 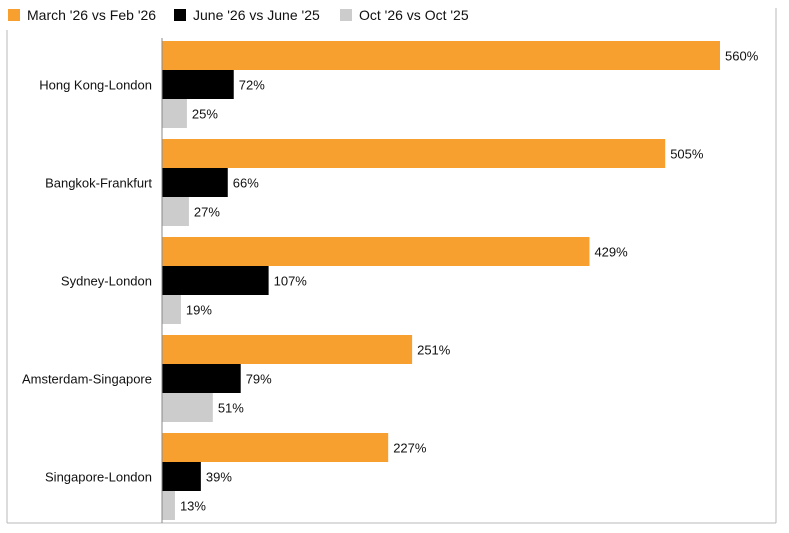 What do you see at coordinates (87, 379) in the screenshot?
I see `category-label: Amsterdam-Singapore` at bounding box center [87, 379].